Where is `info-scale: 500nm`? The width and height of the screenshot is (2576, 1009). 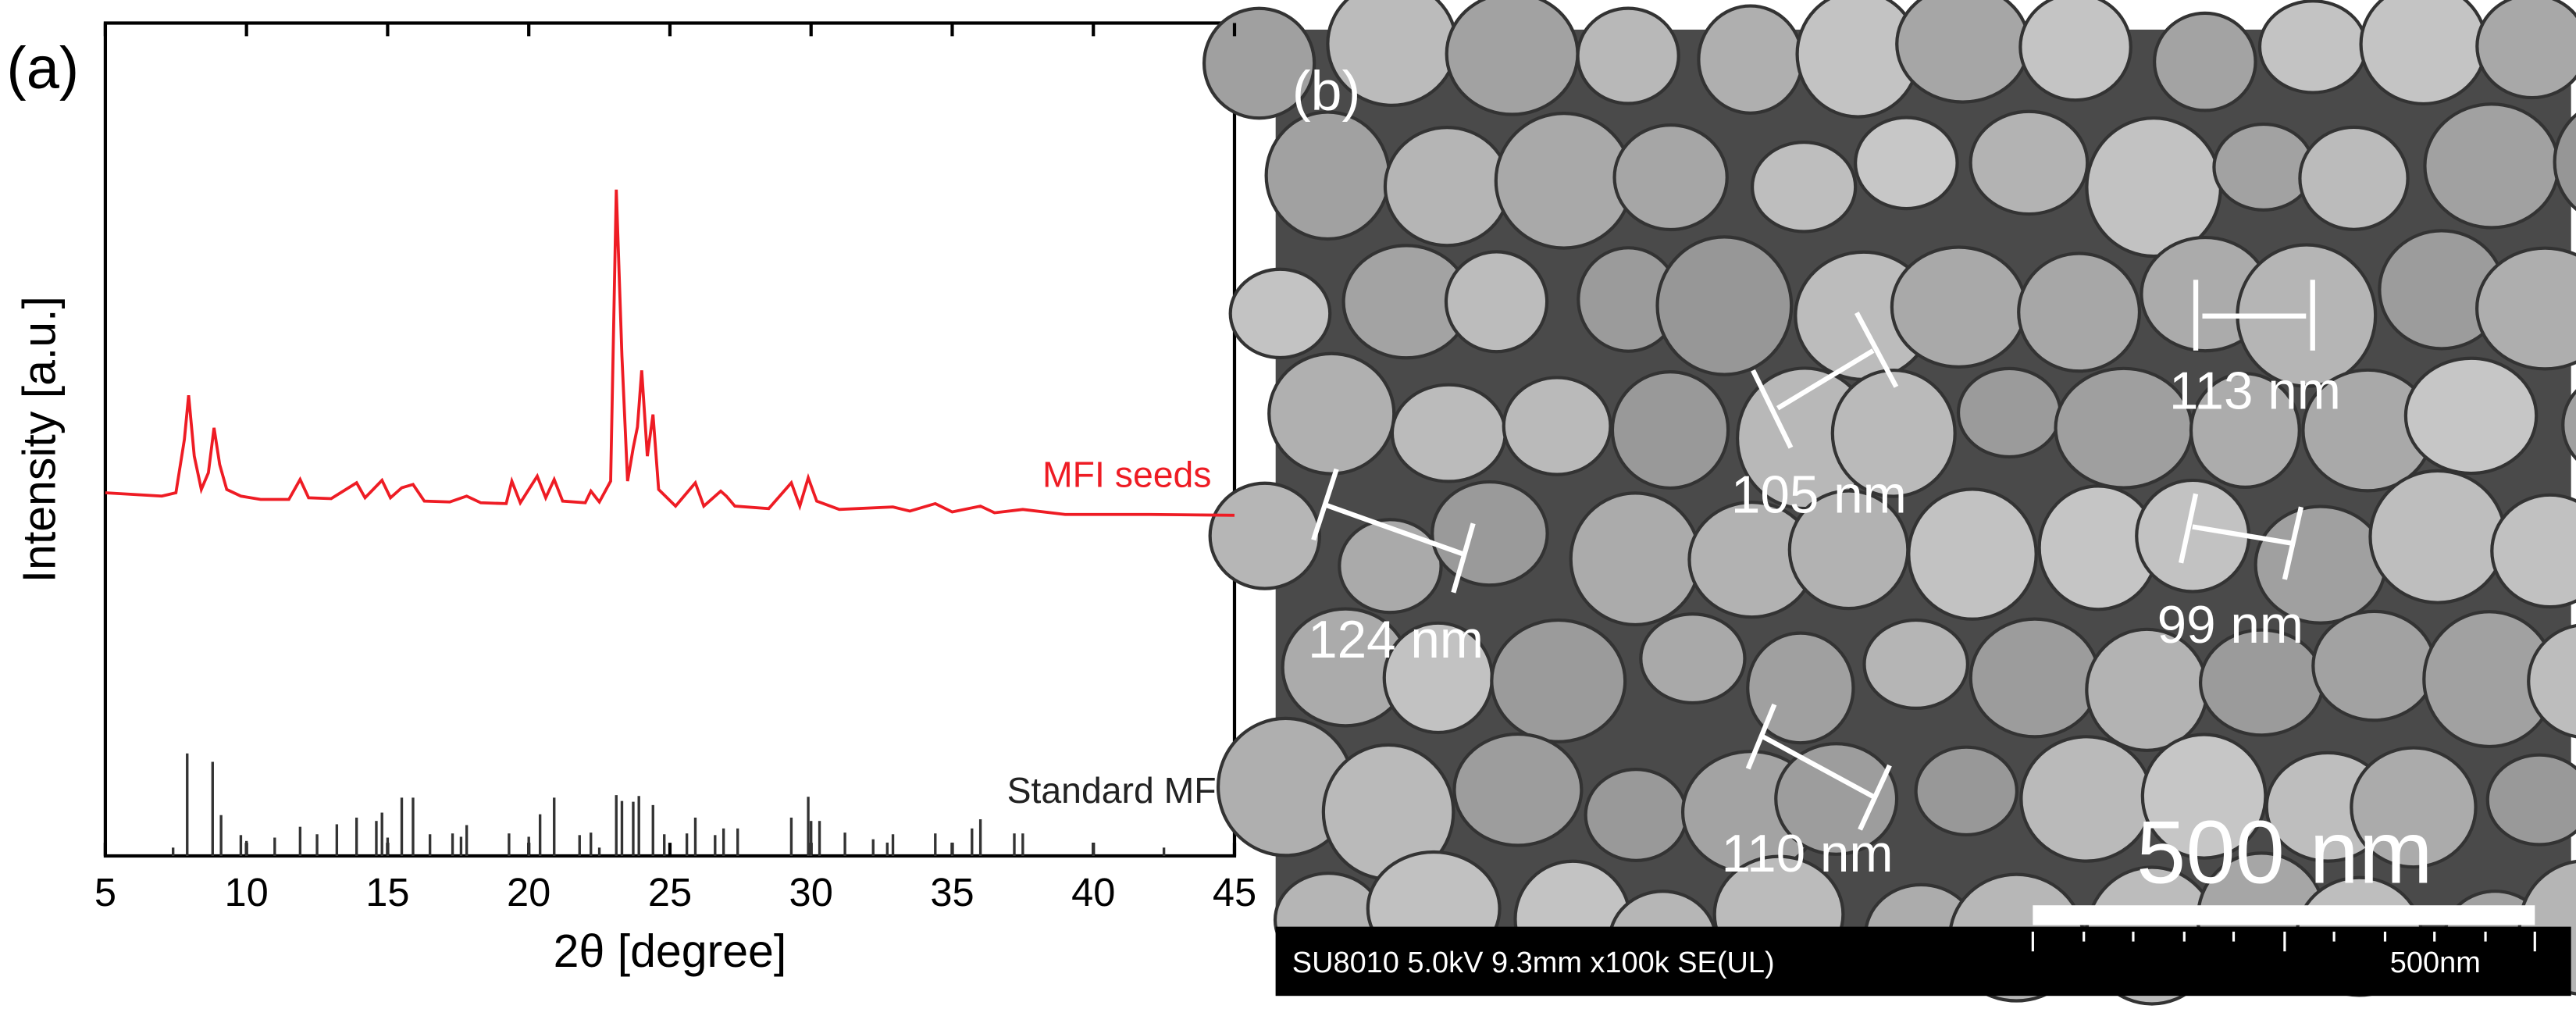 info-scale: 500nm is located at coordinates (2435, 963).